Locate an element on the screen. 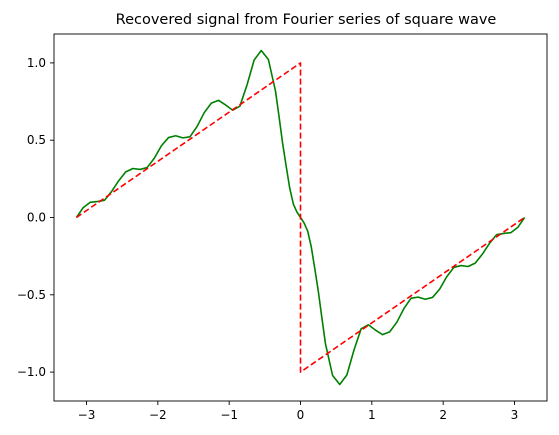 The height and width of the screenshot is (435, 559). x-tick-label: 3 is located at coordinates (515, 415).